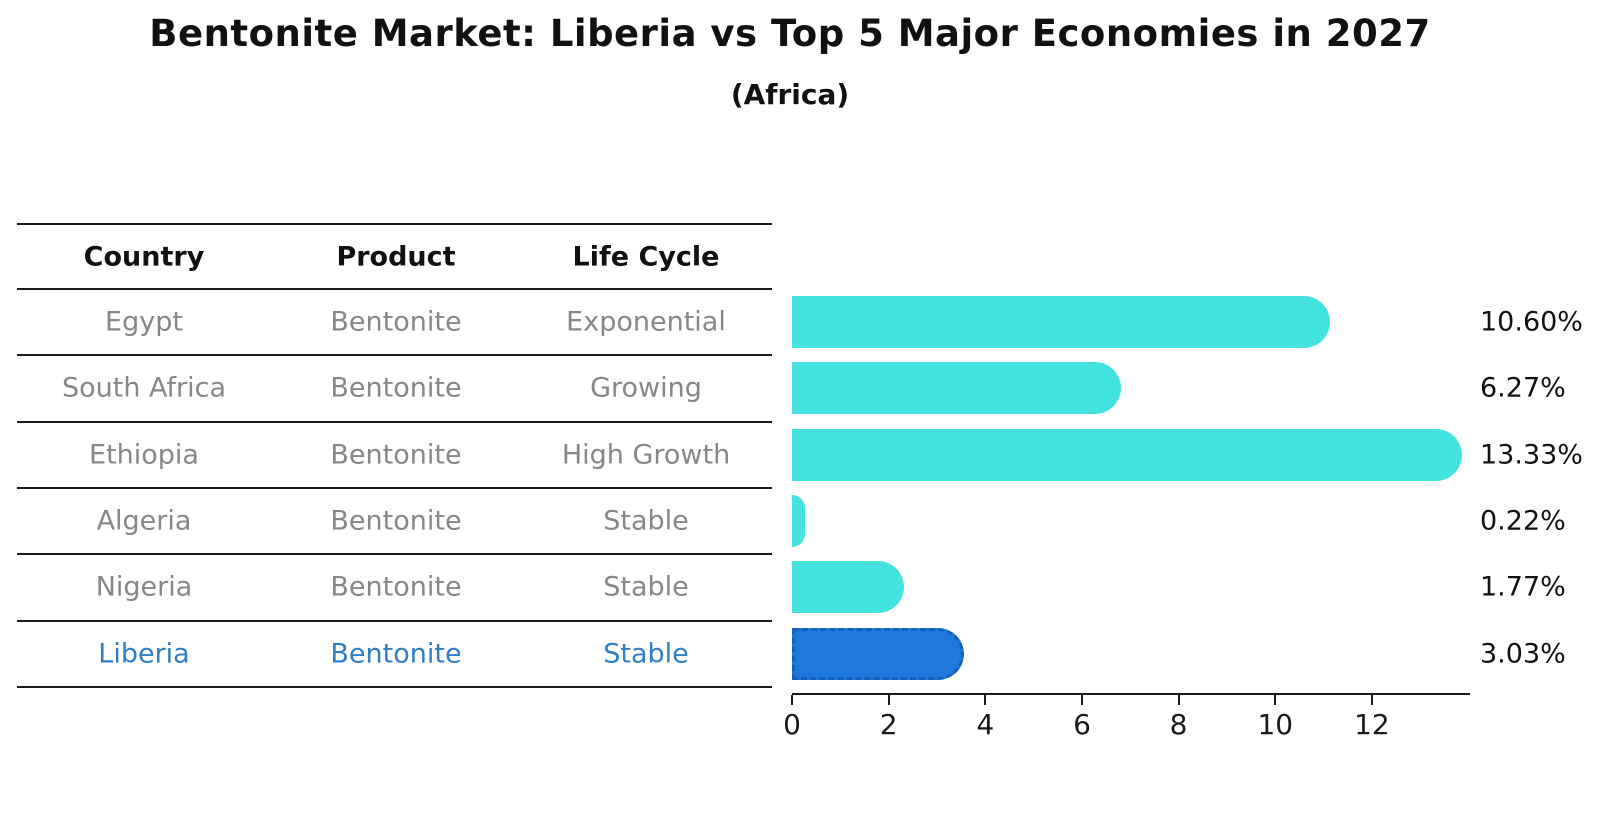 The width and height of the screenshot is (1604, 823). Describe the element at coordinates (646, 322) in the screenshot. I see `table-cell-life_cycle: Exponential` at that location.